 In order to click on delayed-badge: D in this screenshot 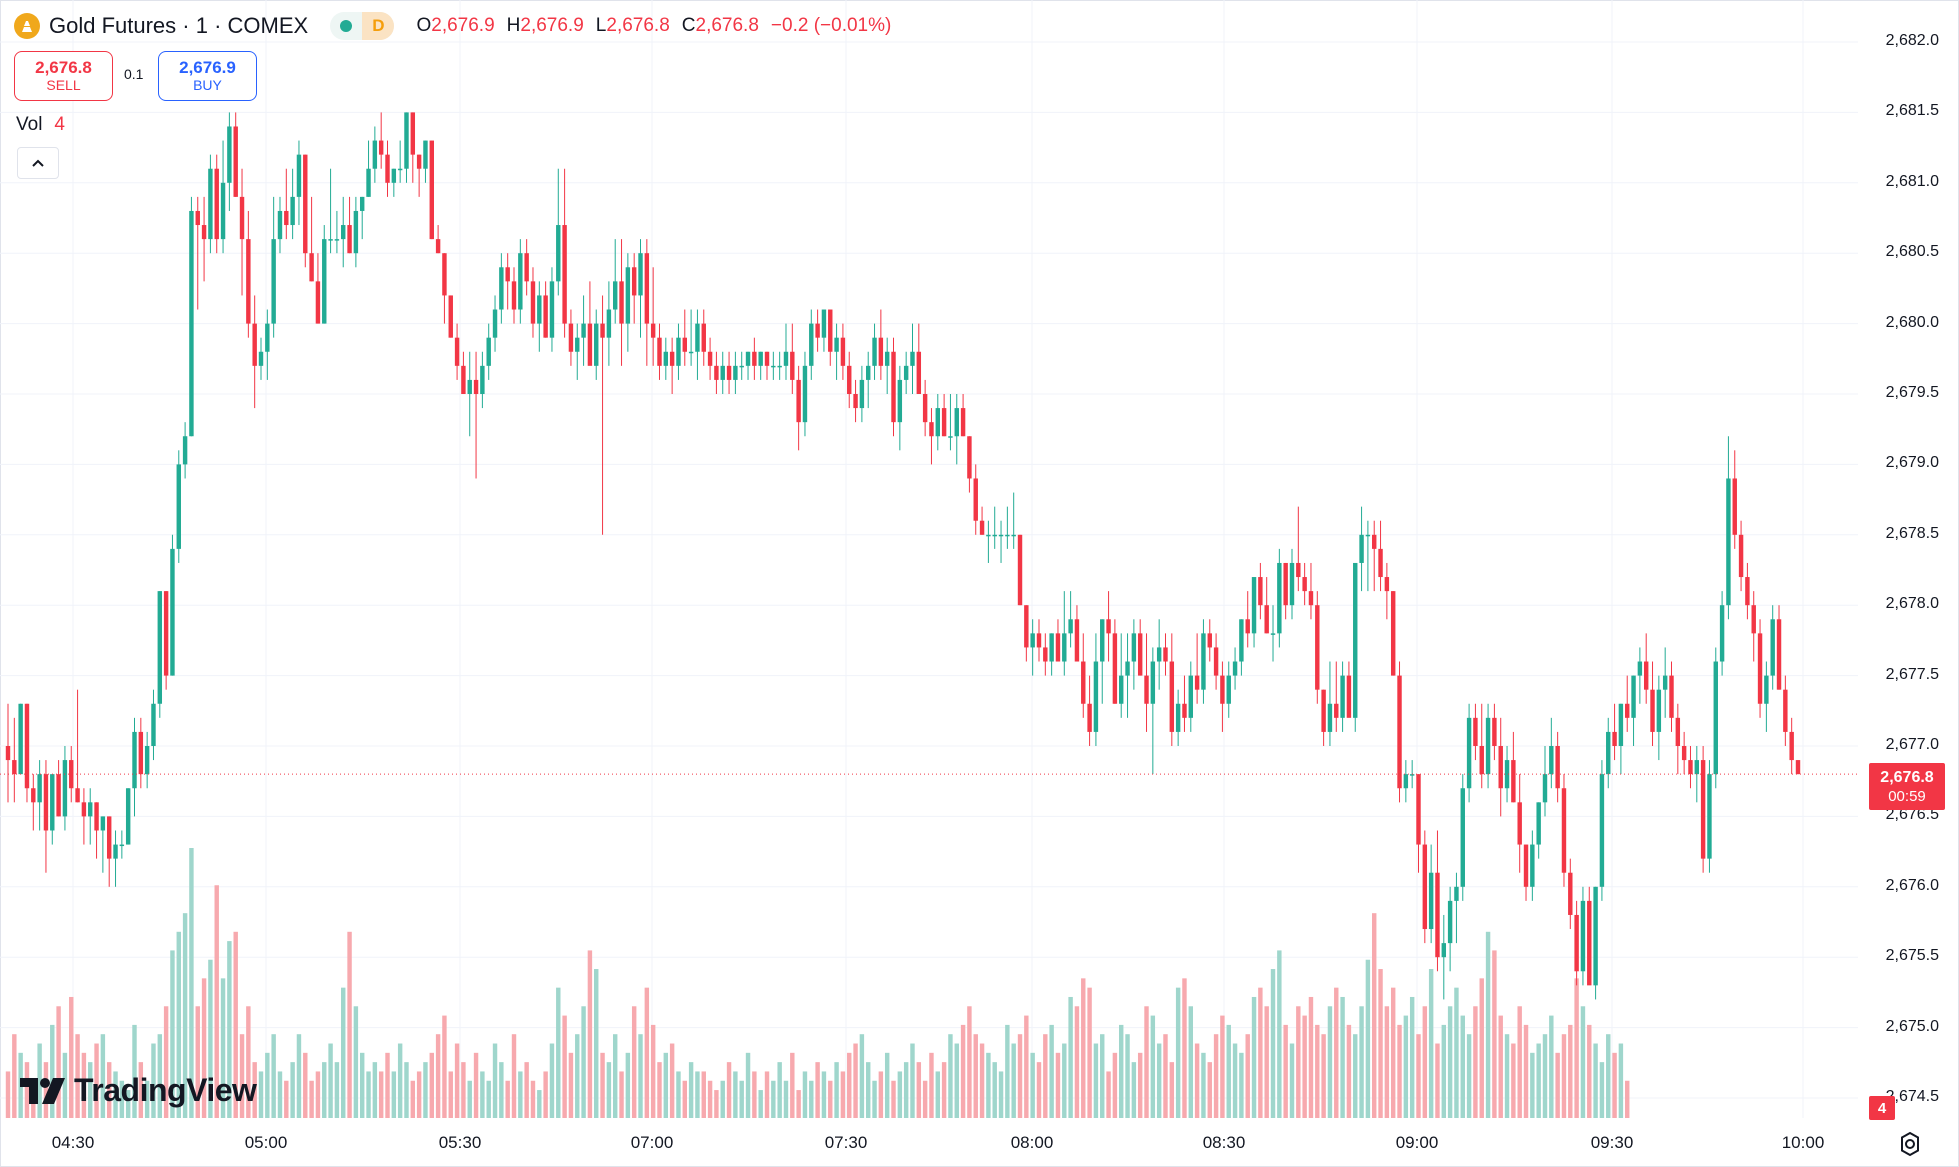, I will do `click(378, 26)`.